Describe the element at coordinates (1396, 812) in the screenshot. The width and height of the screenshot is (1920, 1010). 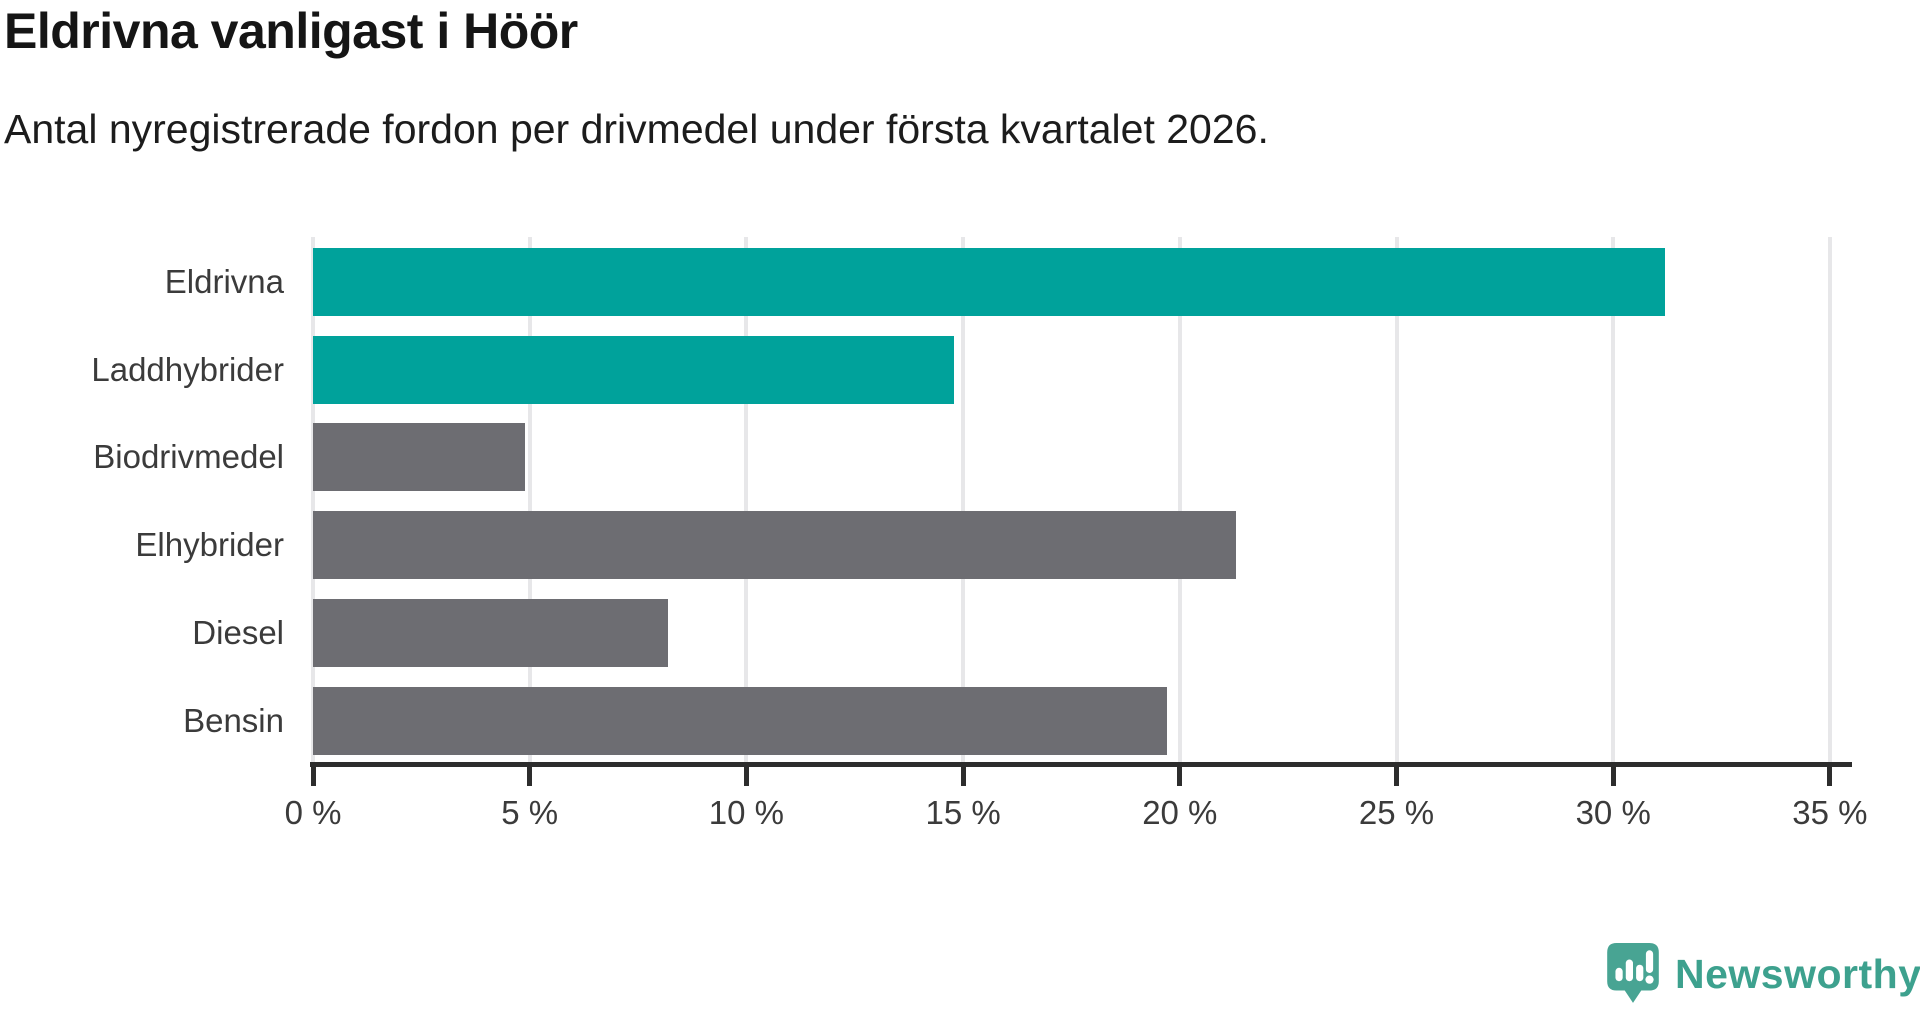
I see `x-axis-tick-label: 25 %` at that location.